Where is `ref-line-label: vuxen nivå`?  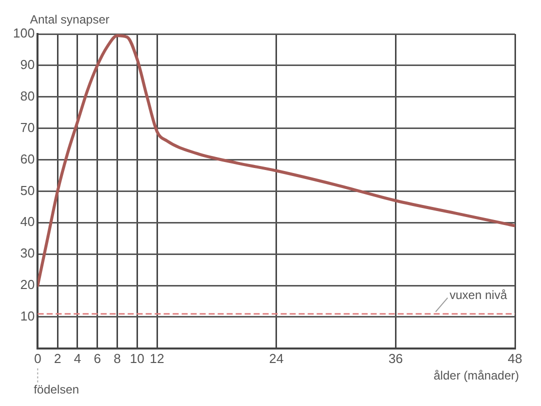
ref-line-label: vuxen nivå is located at coordinates (479, 295).